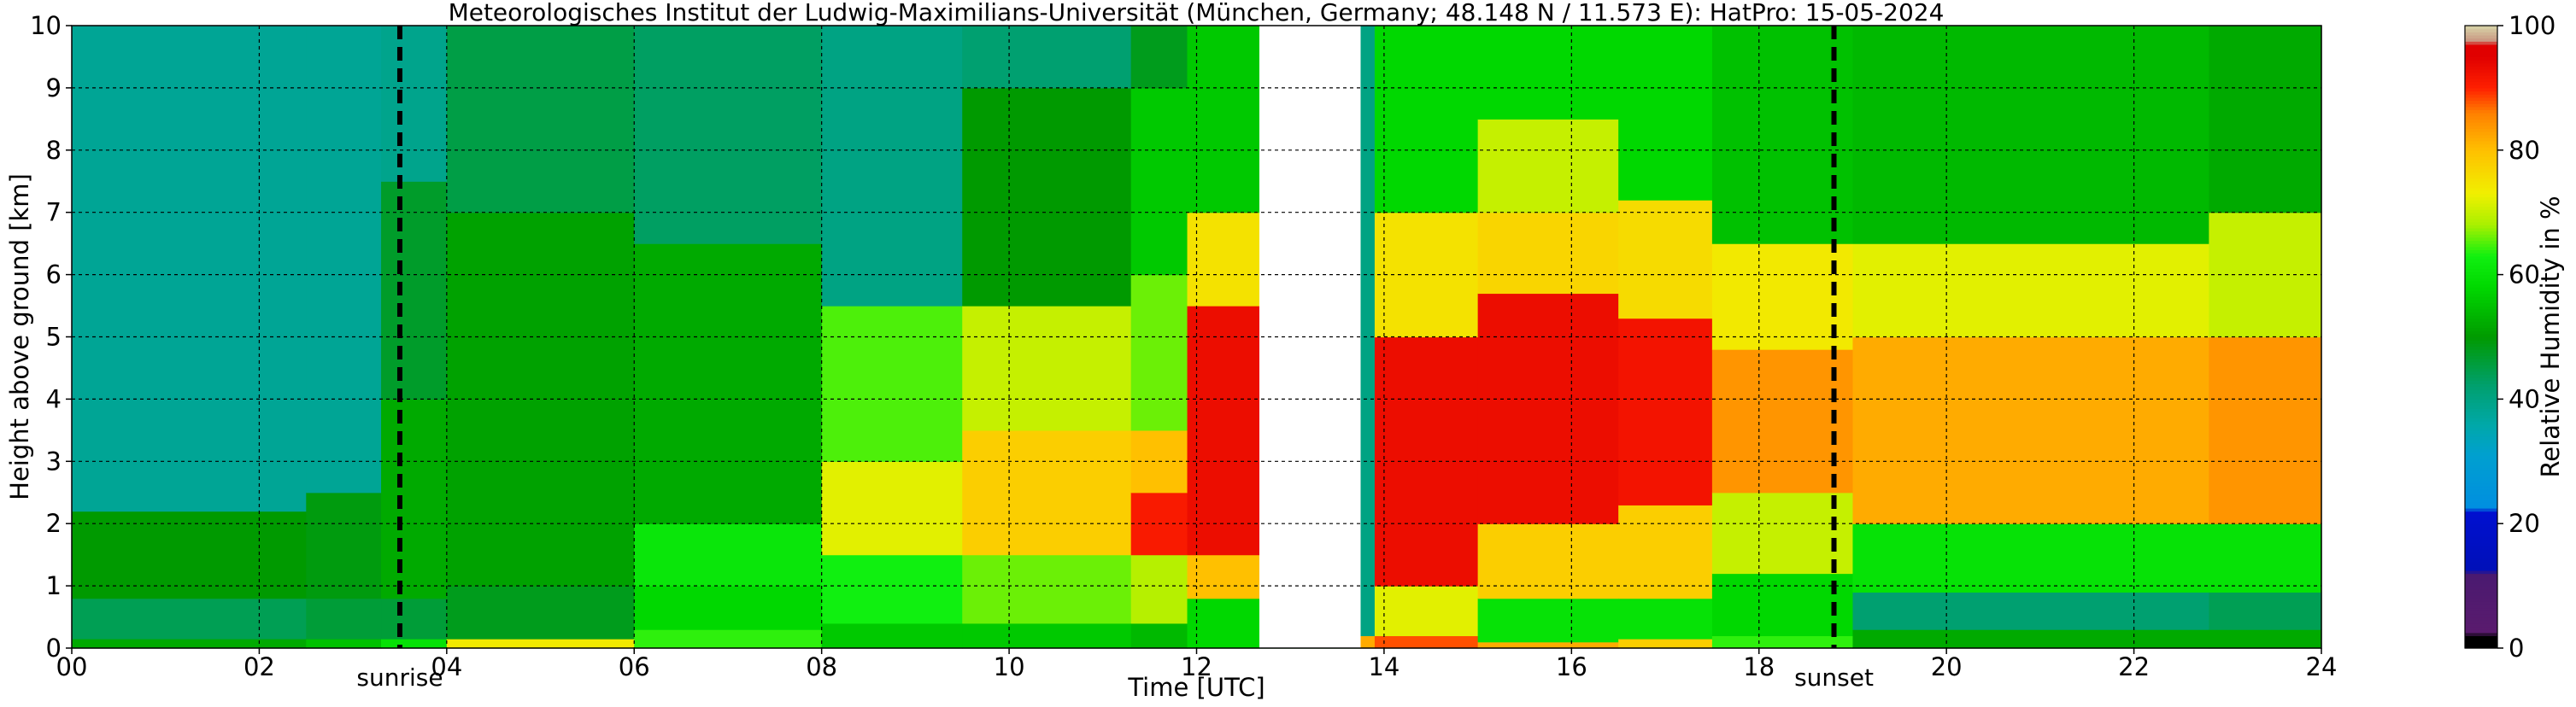 This screenshot has width=2576, height=707. I want to click on x-tick-label: 04, so click(447, 666).